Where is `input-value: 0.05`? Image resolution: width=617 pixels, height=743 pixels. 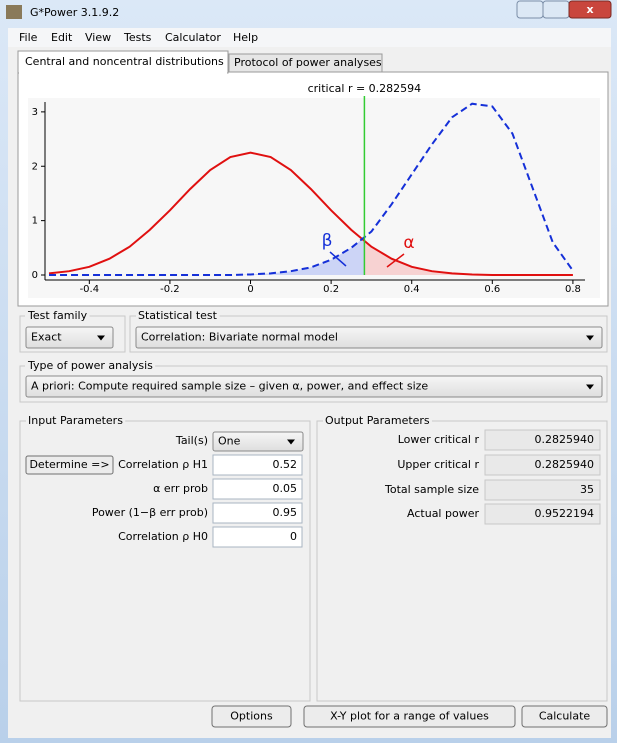
input-value: 0.05 is located at coordinates (285, 488).